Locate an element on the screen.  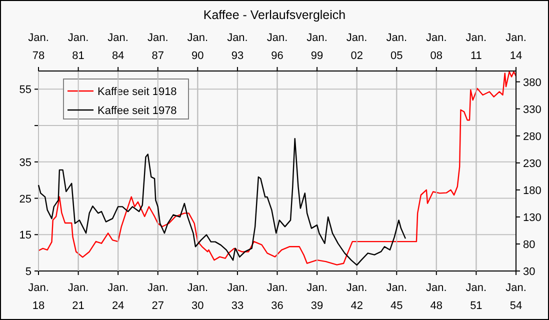
y-tick-label: 180 is located at coordinates (532, 190).